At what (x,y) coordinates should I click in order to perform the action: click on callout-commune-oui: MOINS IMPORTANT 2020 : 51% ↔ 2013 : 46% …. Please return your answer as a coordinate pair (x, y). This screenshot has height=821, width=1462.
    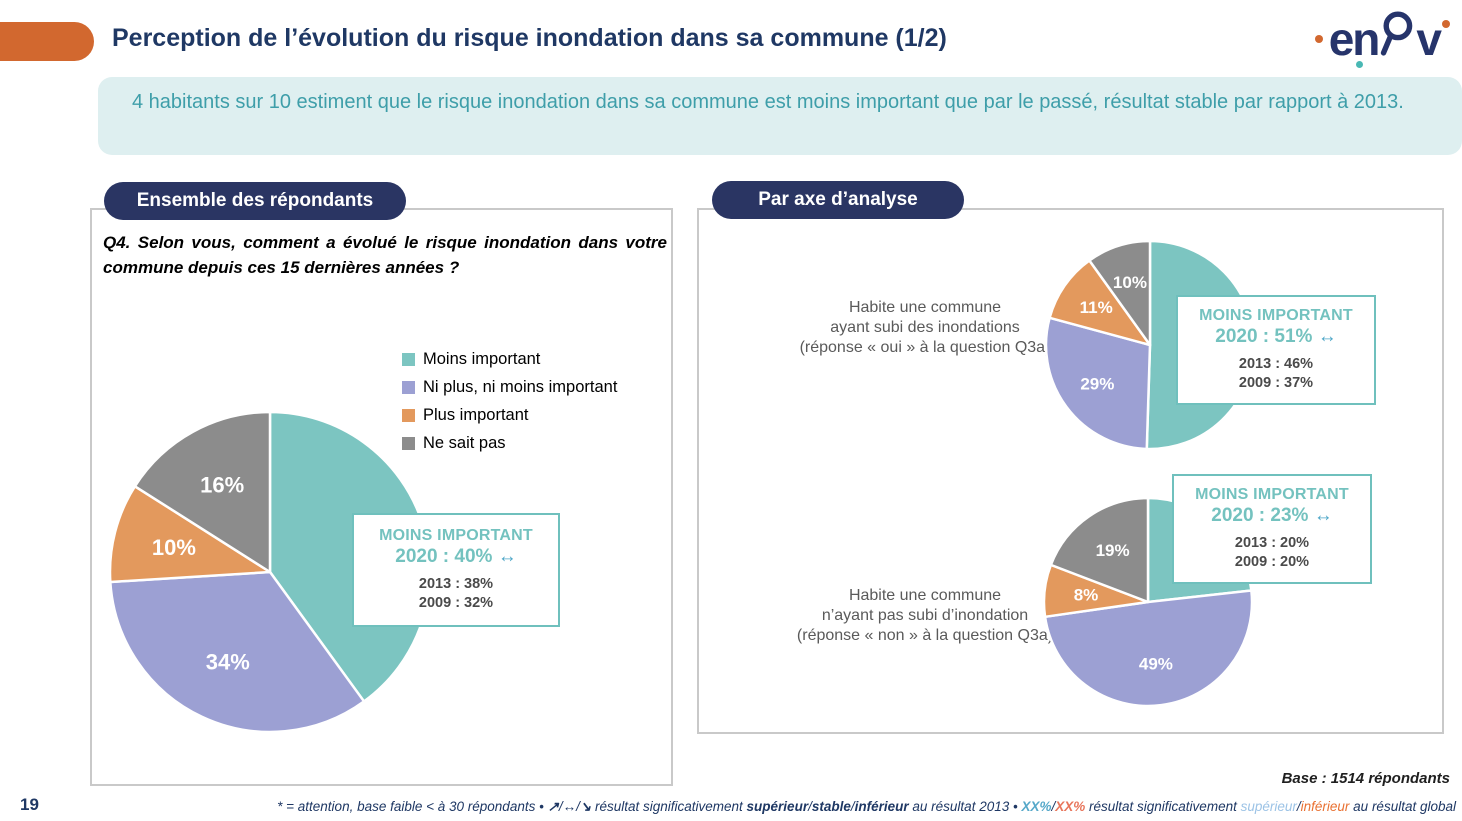
    Looking at the image, I should click on (1276, 350).